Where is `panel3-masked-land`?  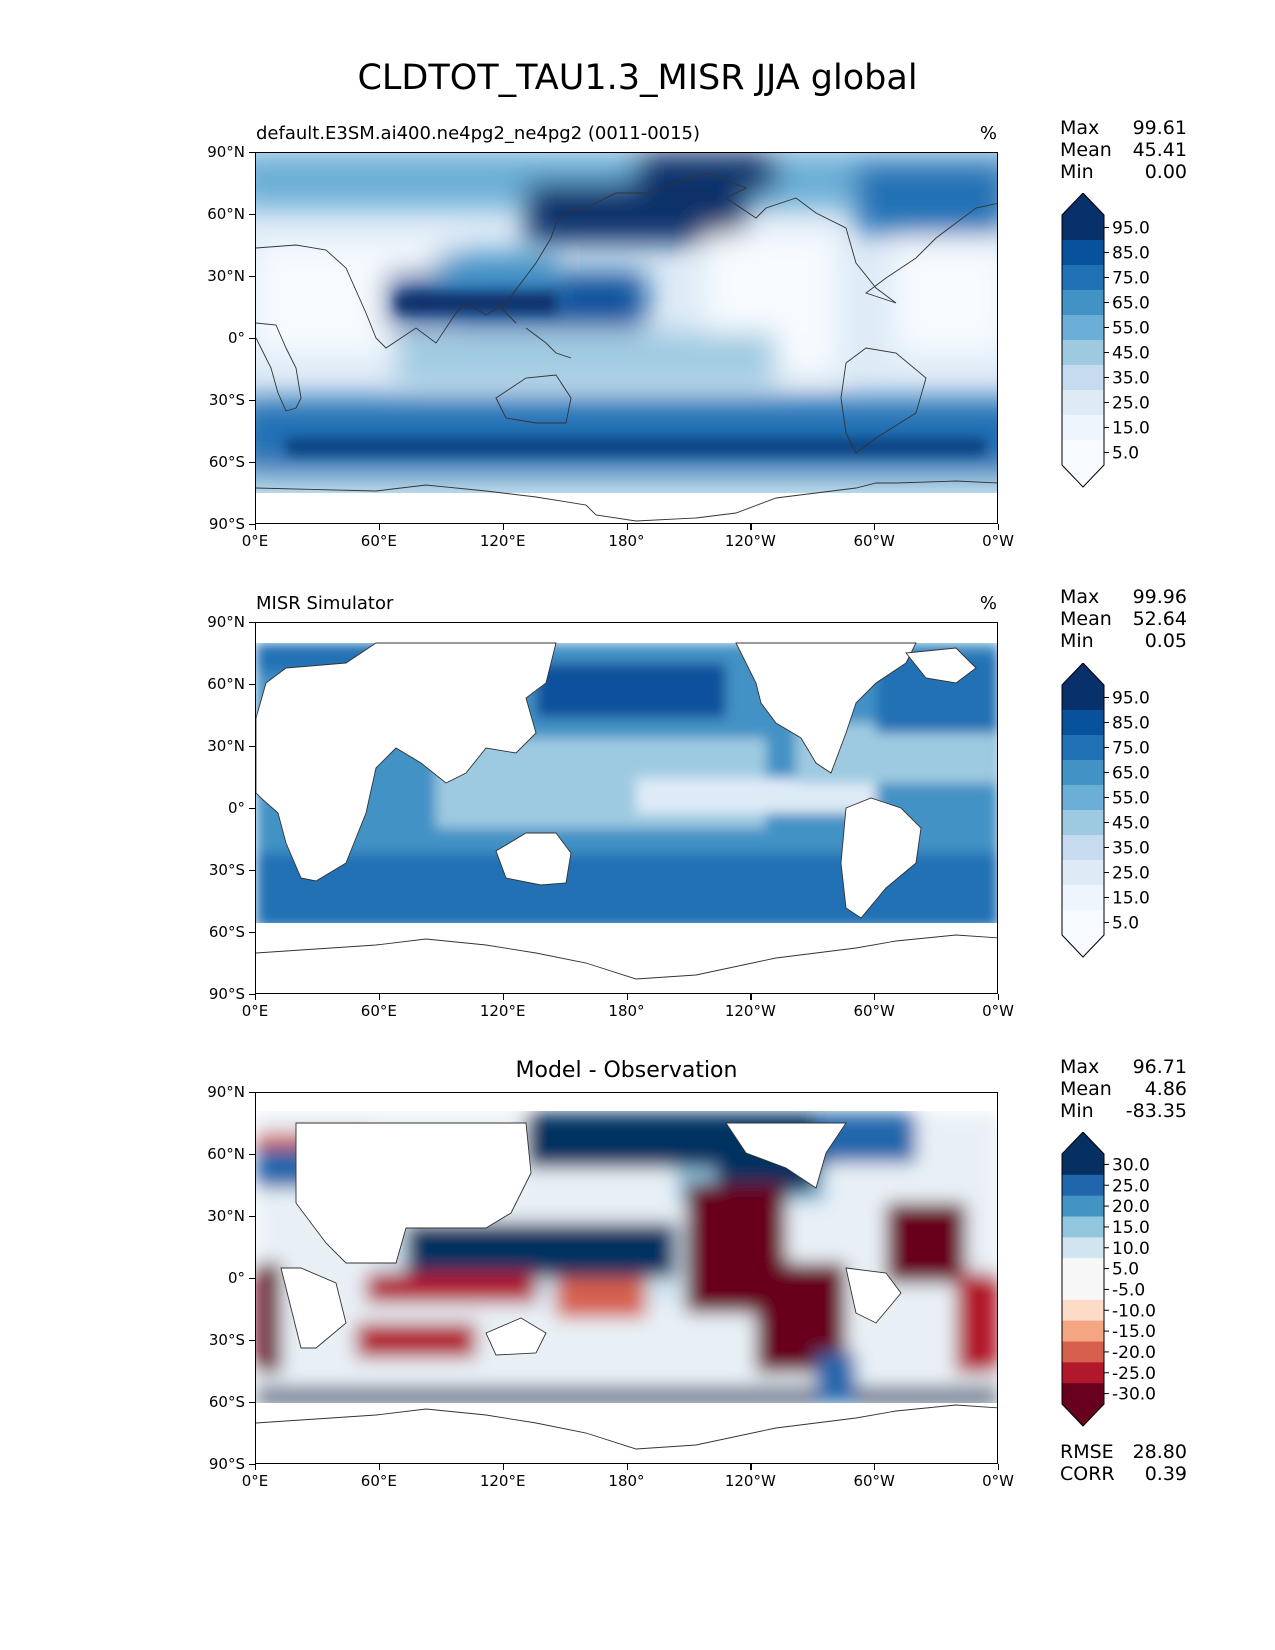
panel3-masked-land is located at coordinates (626, 1286).